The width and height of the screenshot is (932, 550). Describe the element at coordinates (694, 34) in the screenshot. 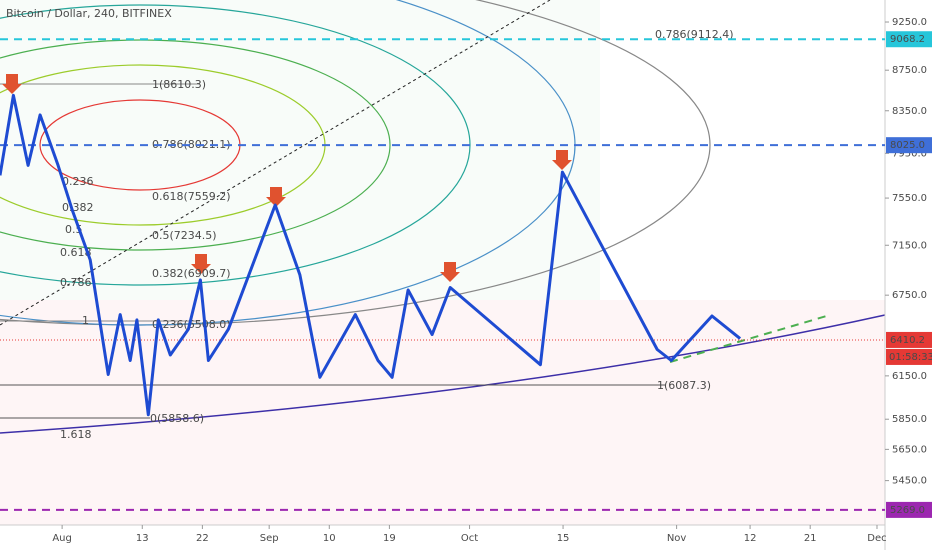

I see `fib-label: 0.786(9112.4)` at that location.